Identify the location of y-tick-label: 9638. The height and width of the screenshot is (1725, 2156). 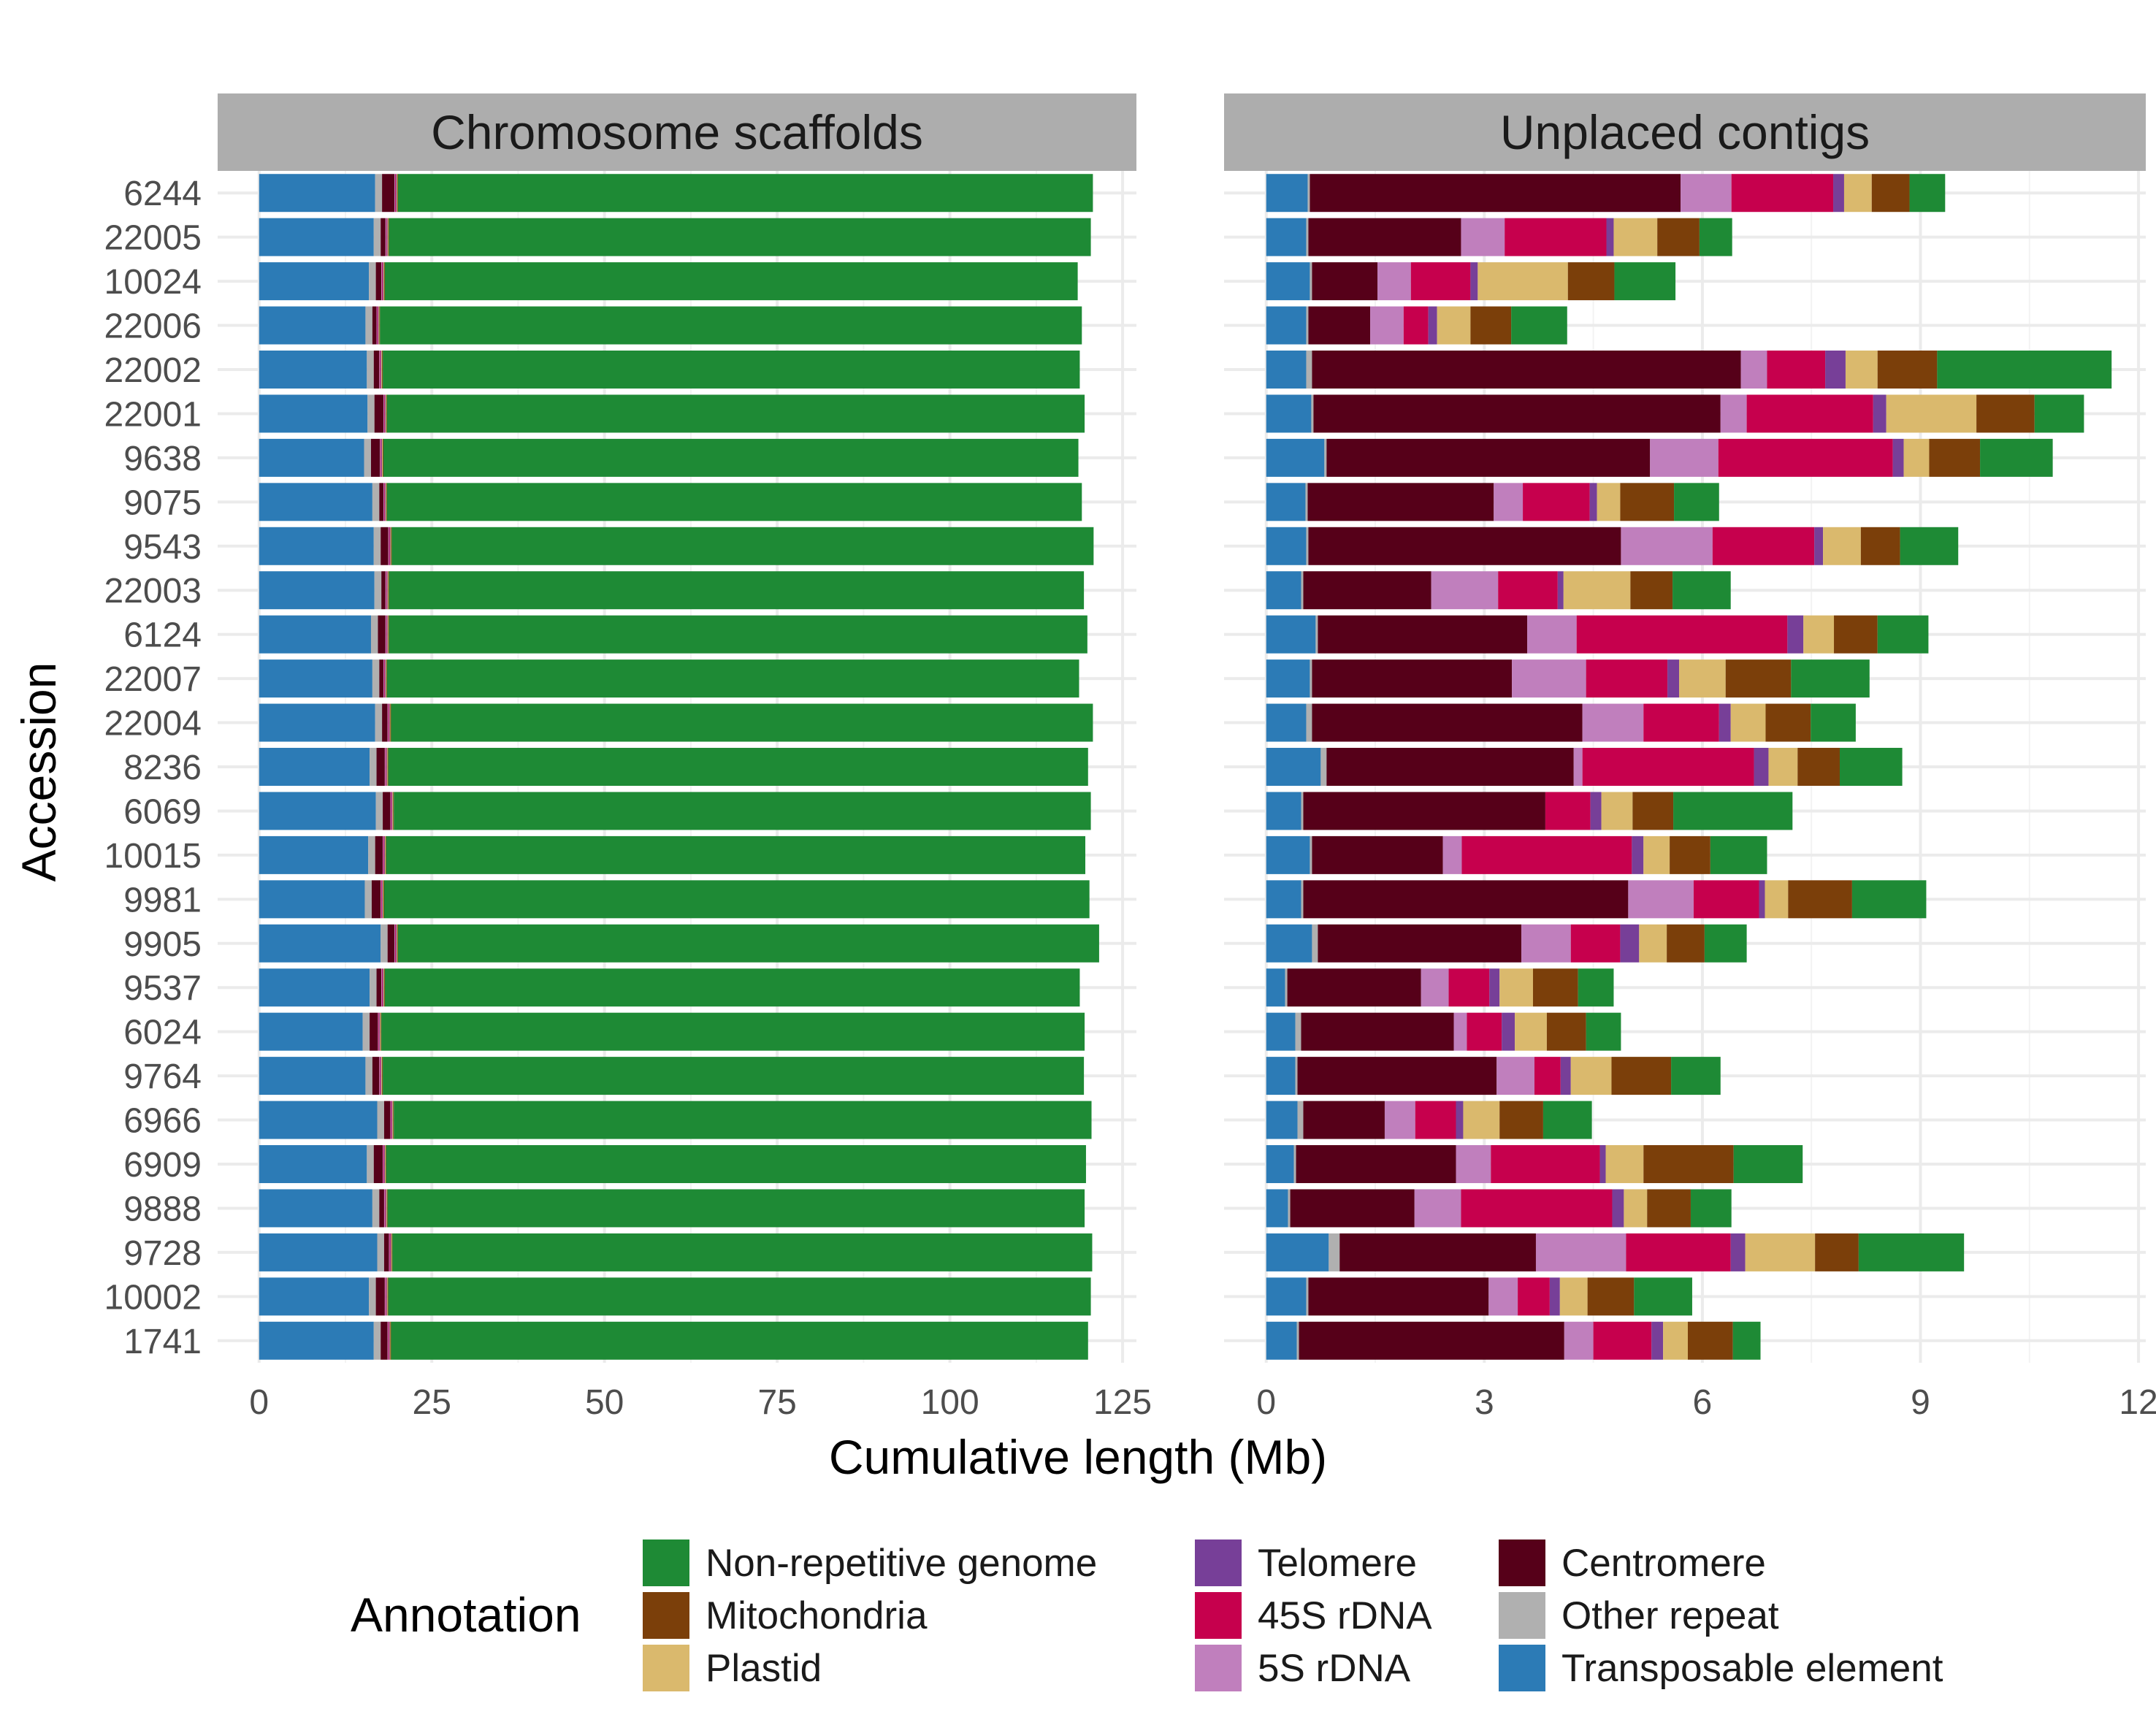
(162, 459).